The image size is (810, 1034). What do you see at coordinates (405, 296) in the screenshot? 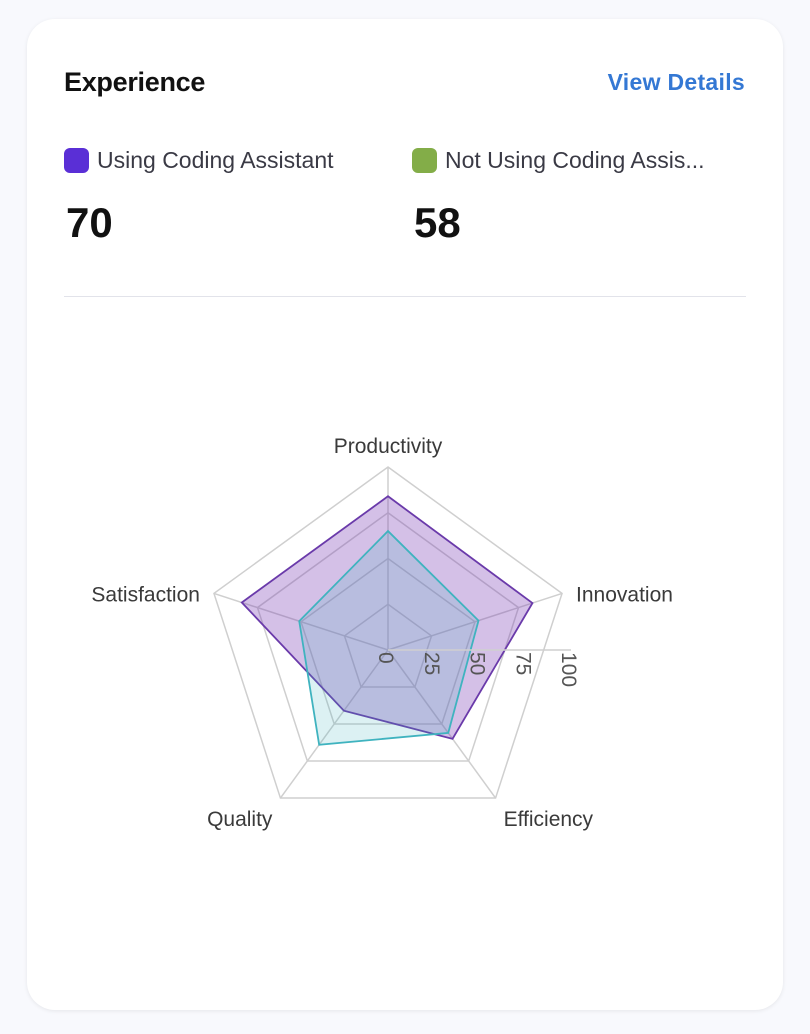
I see `divider` at bounding box center [405, 296].